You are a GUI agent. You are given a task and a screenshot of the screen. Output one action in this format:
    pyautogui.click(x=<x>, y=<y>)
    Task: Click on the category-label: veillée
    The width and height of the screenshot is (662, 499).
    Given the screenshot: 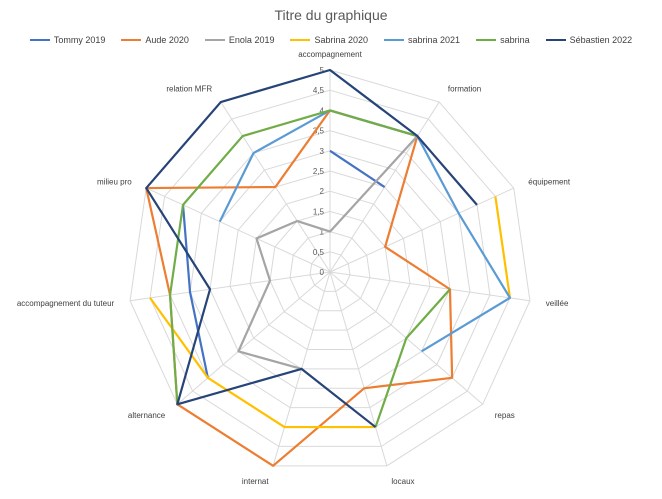 What is the action you would take?
    pyautogui.click(x=557, y=303)
    